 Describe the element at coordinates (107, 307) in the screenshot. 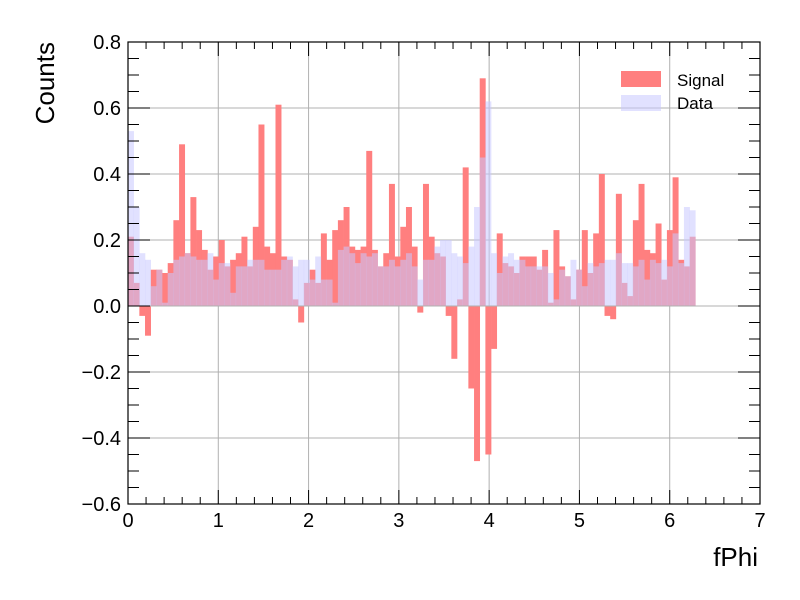

I see `y-tick-label: 0.0` at that location.